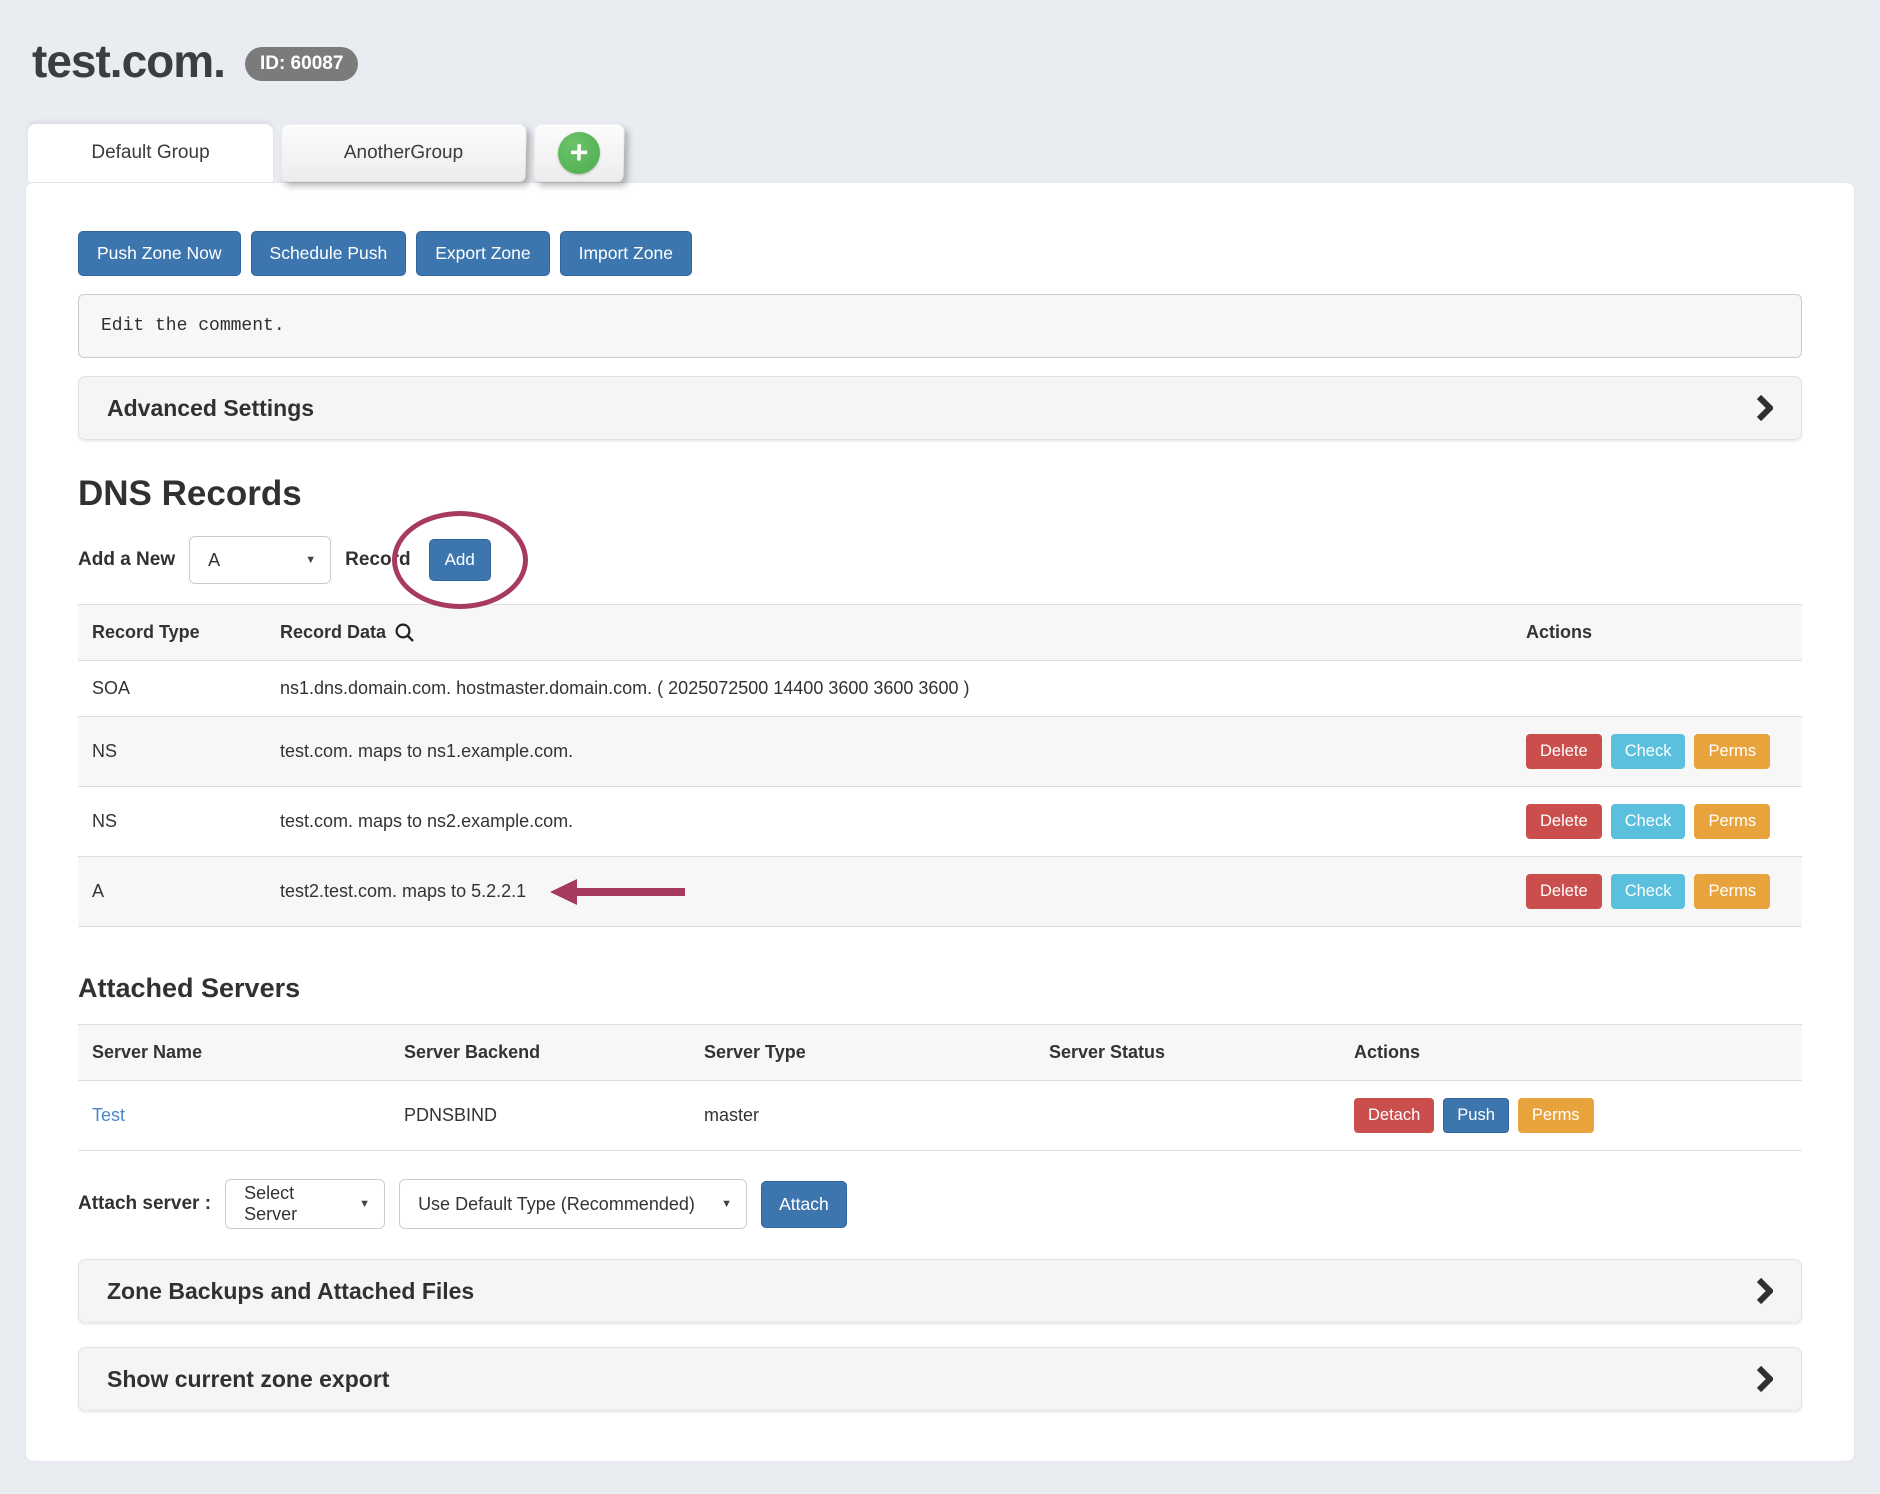 The width and height of the screenshot is (1880, 1494). What do you see at coordinates (889, 892) in the screenshot?
I see `record-data: test2.test.com. maps to 5.2.2.1` at bounding box center [889, 892].